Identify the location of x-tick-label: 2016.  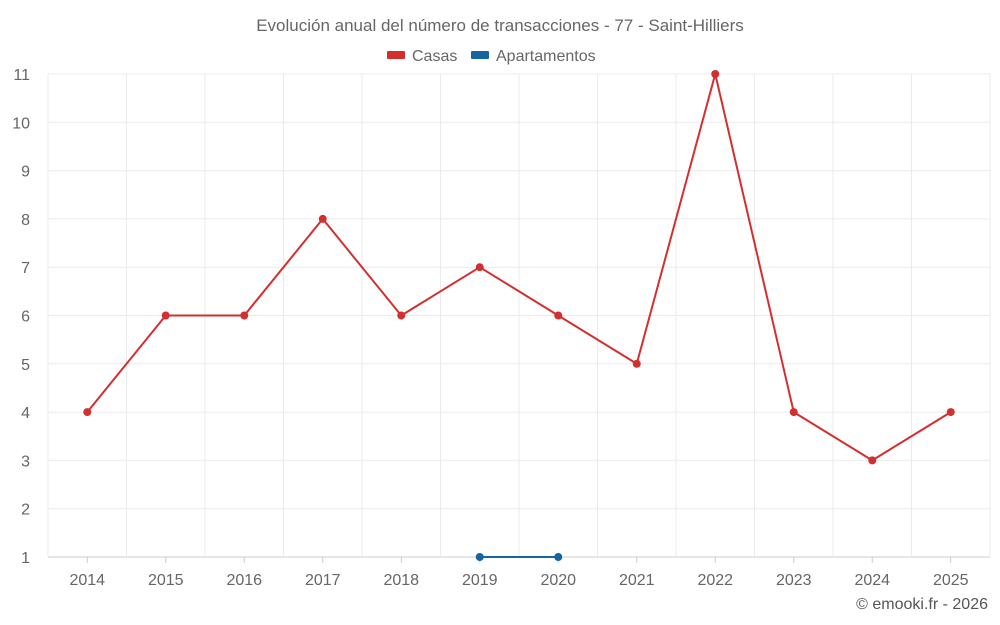
(244, 580).